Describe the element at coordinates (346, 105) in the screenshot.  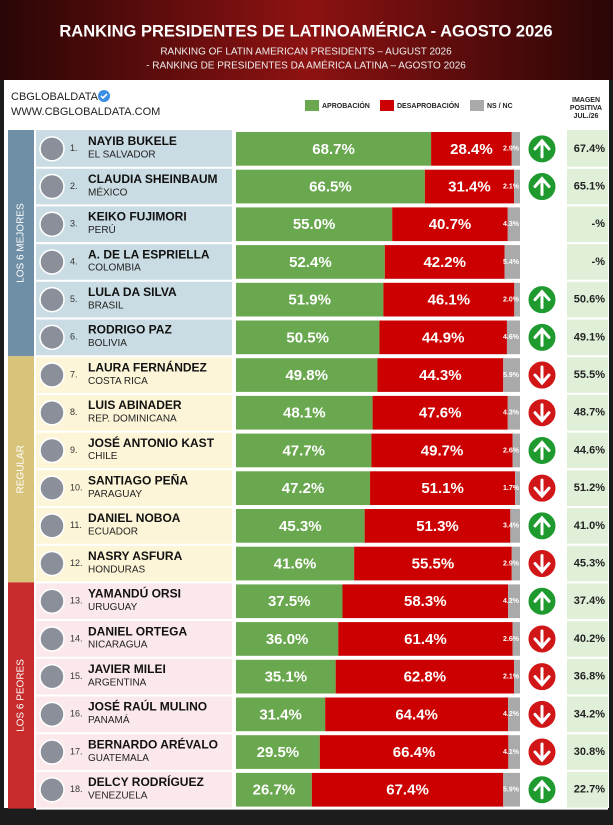
I see `legend-label: APROBACIÓN` at that location.